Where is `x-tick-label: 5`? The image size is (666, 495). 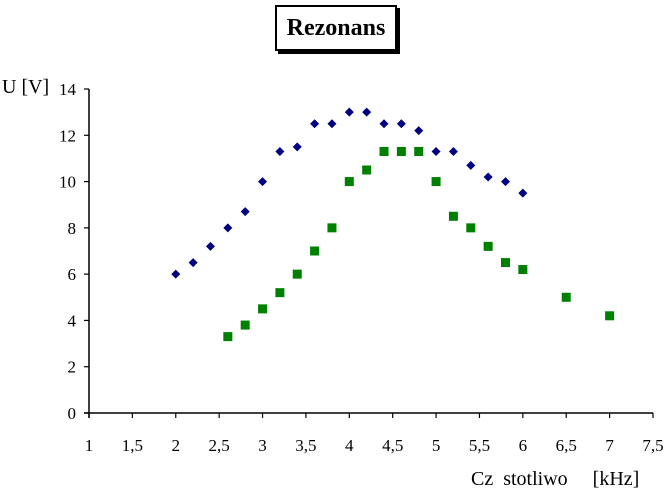
x-tick-label: 5 is located at coordinates (436, 445).